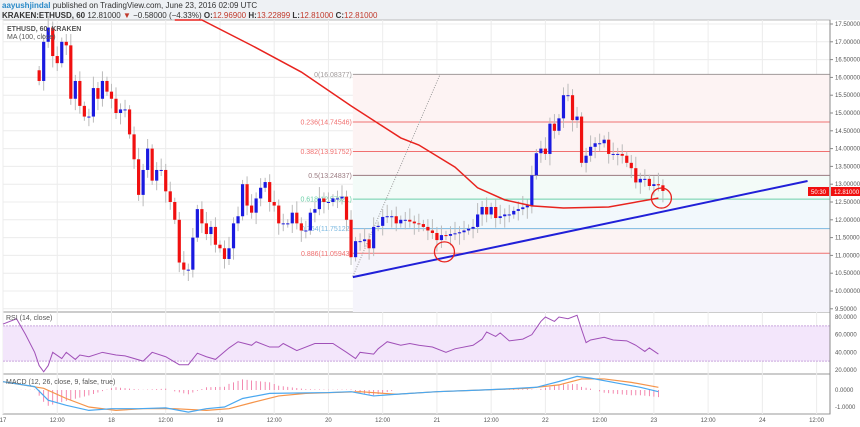 The width and height of the screenshot is (860, 427). I want to click on price-tick-label: 14.50000, so click(847, 132).